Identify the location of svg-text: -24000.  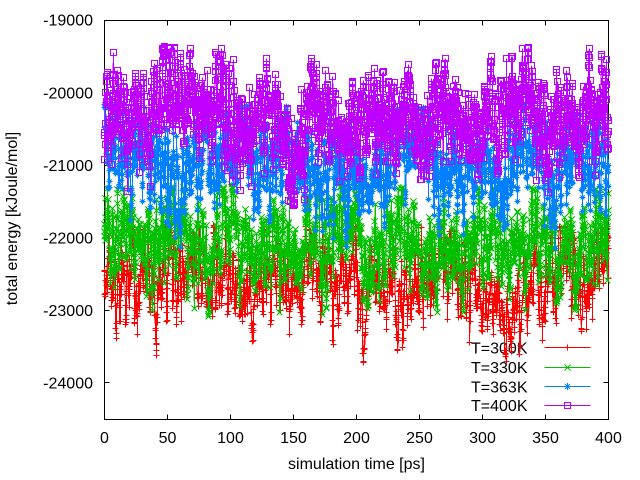
(68, 384).